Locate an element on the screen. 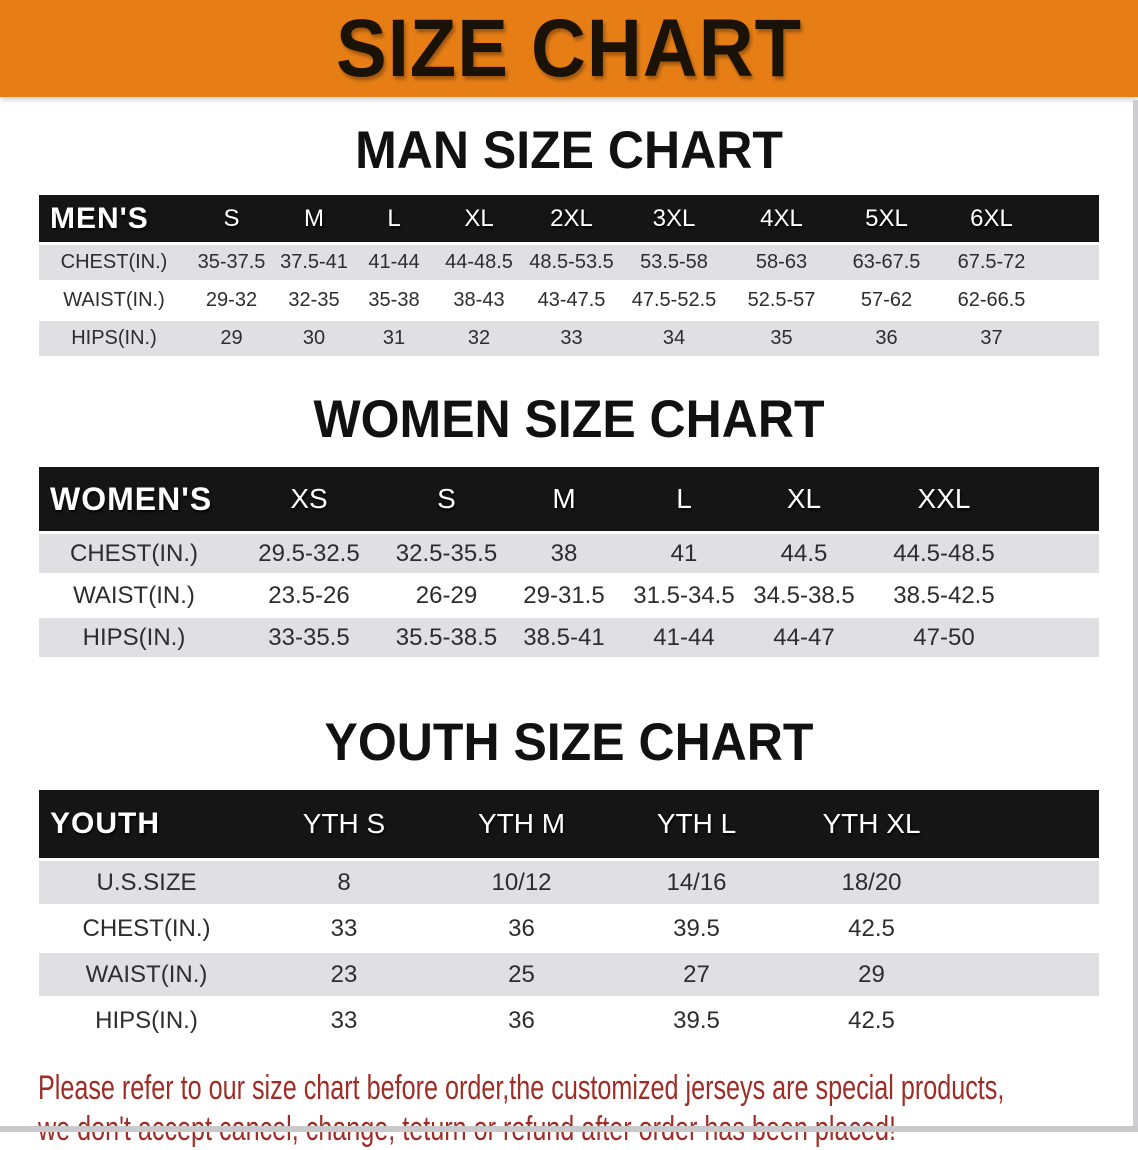 The height and width of the screenshot is (1150, 1138). size-value: 48.5-53.5 is located at coordinates (571, 262).